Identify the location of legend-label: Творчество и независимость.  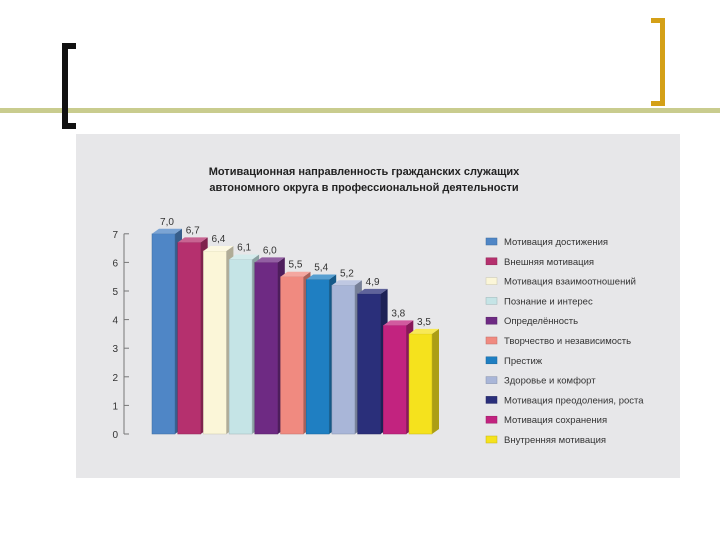
(567, 341).